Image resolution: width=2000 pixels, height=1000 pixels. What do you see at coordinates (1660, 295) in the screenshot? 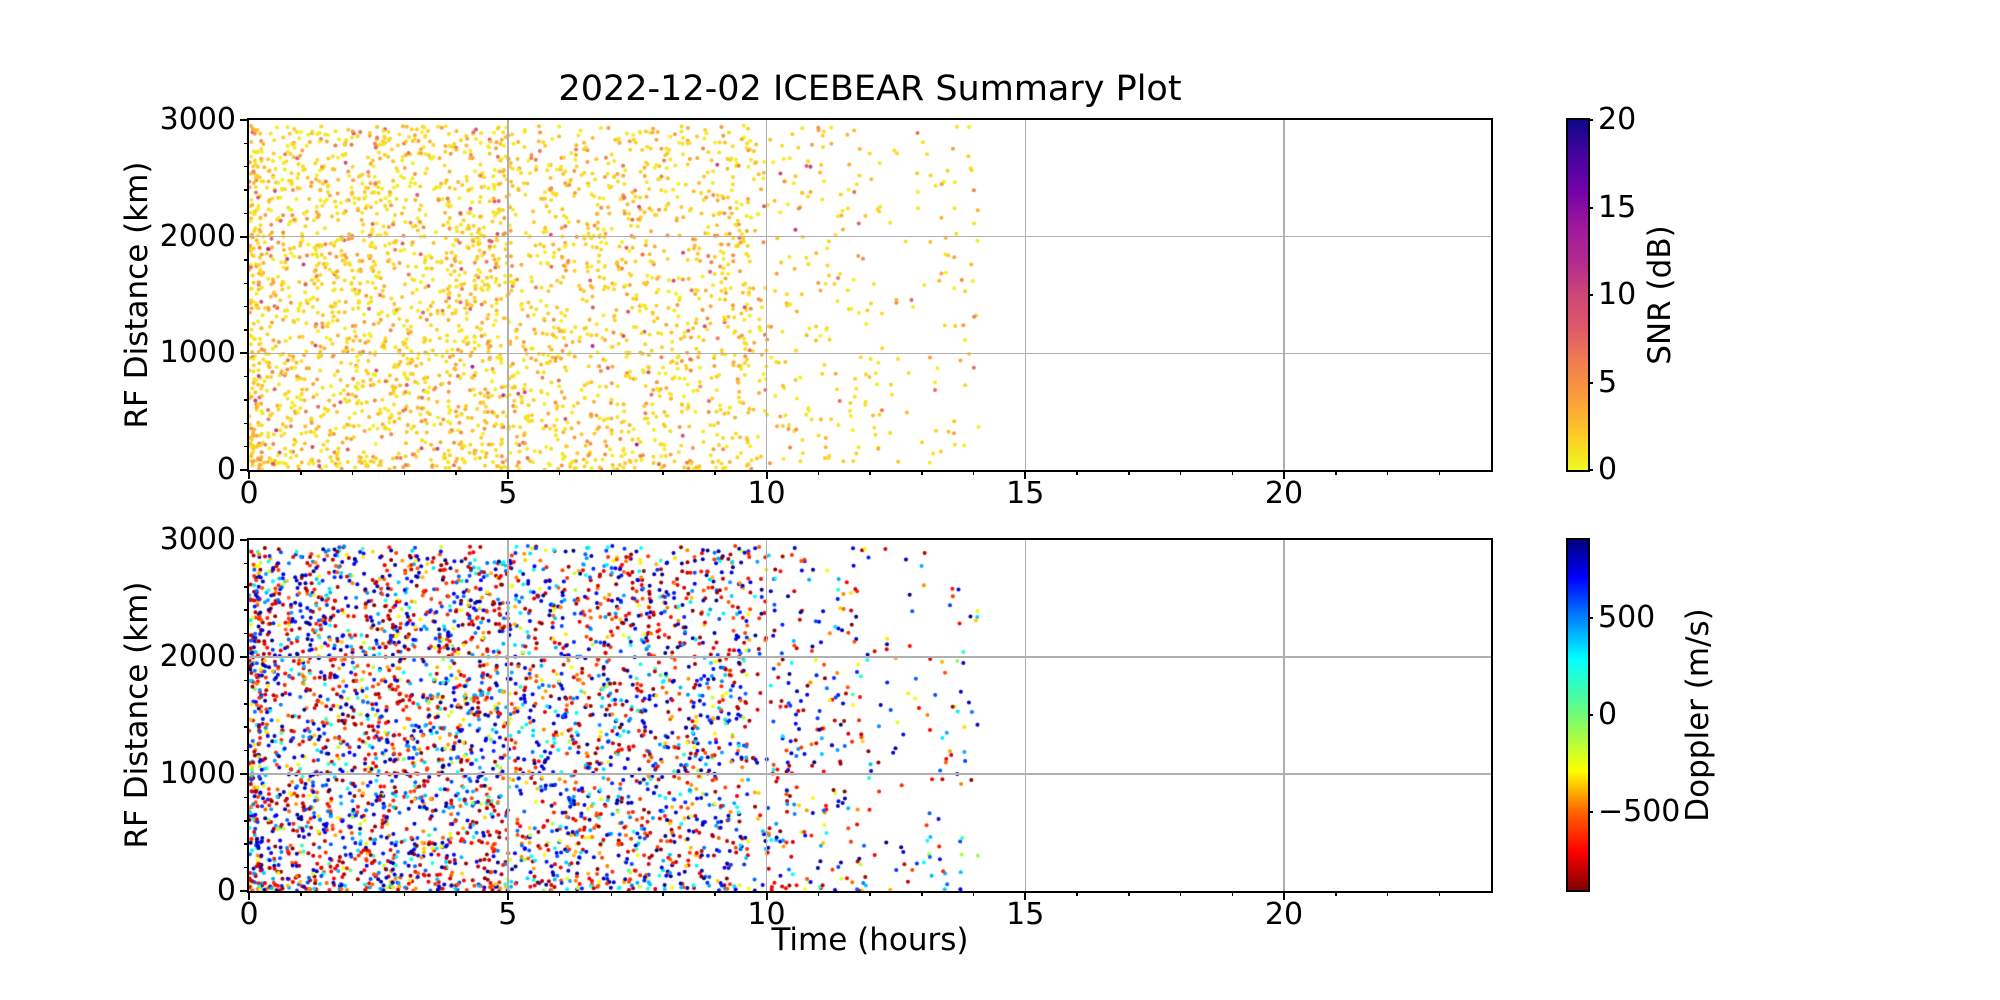
I see `snr-colorbar-label: SNR (dB)` at bounding box center [1660, 295].